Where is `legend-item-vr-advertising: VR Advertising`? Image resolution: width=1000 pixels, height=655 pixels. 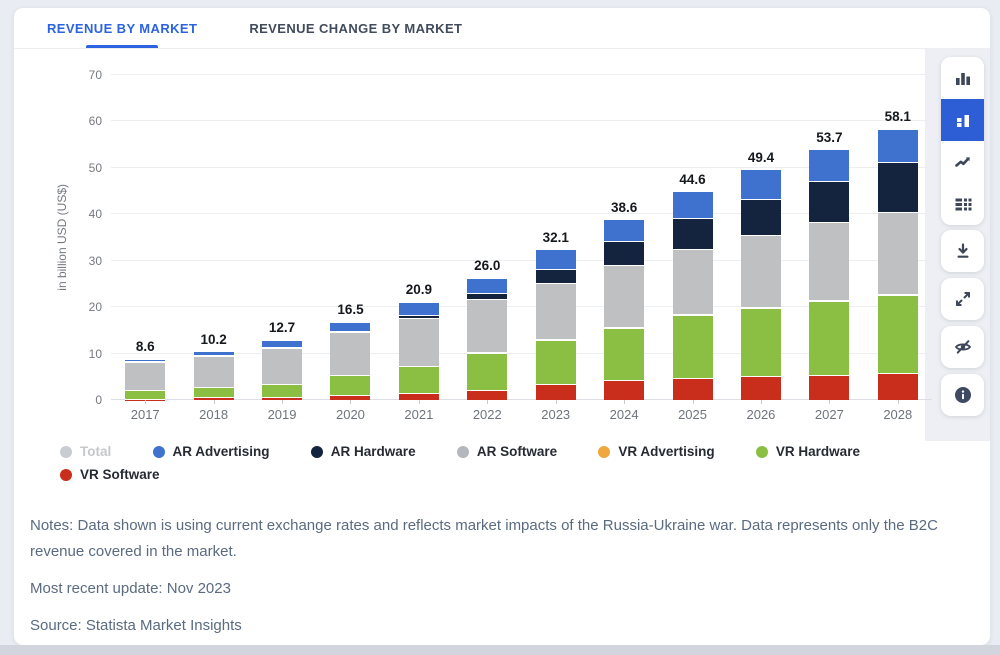
legend-item-vr-advertising: VR Advertising is located at coordinates (656, 451).